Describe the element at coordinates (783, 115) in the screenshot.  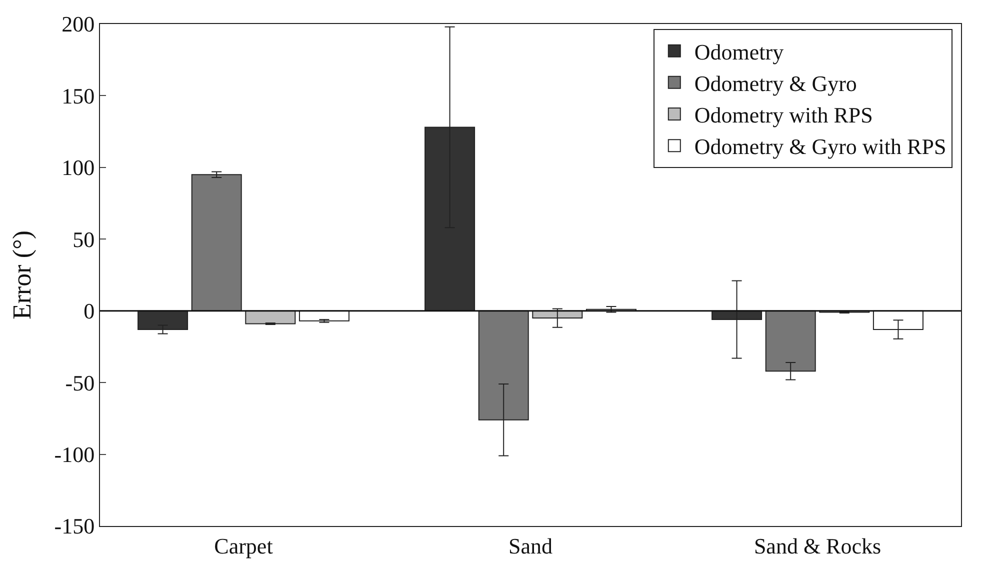
I see `legend-label: Odometry with RPS` at that location.